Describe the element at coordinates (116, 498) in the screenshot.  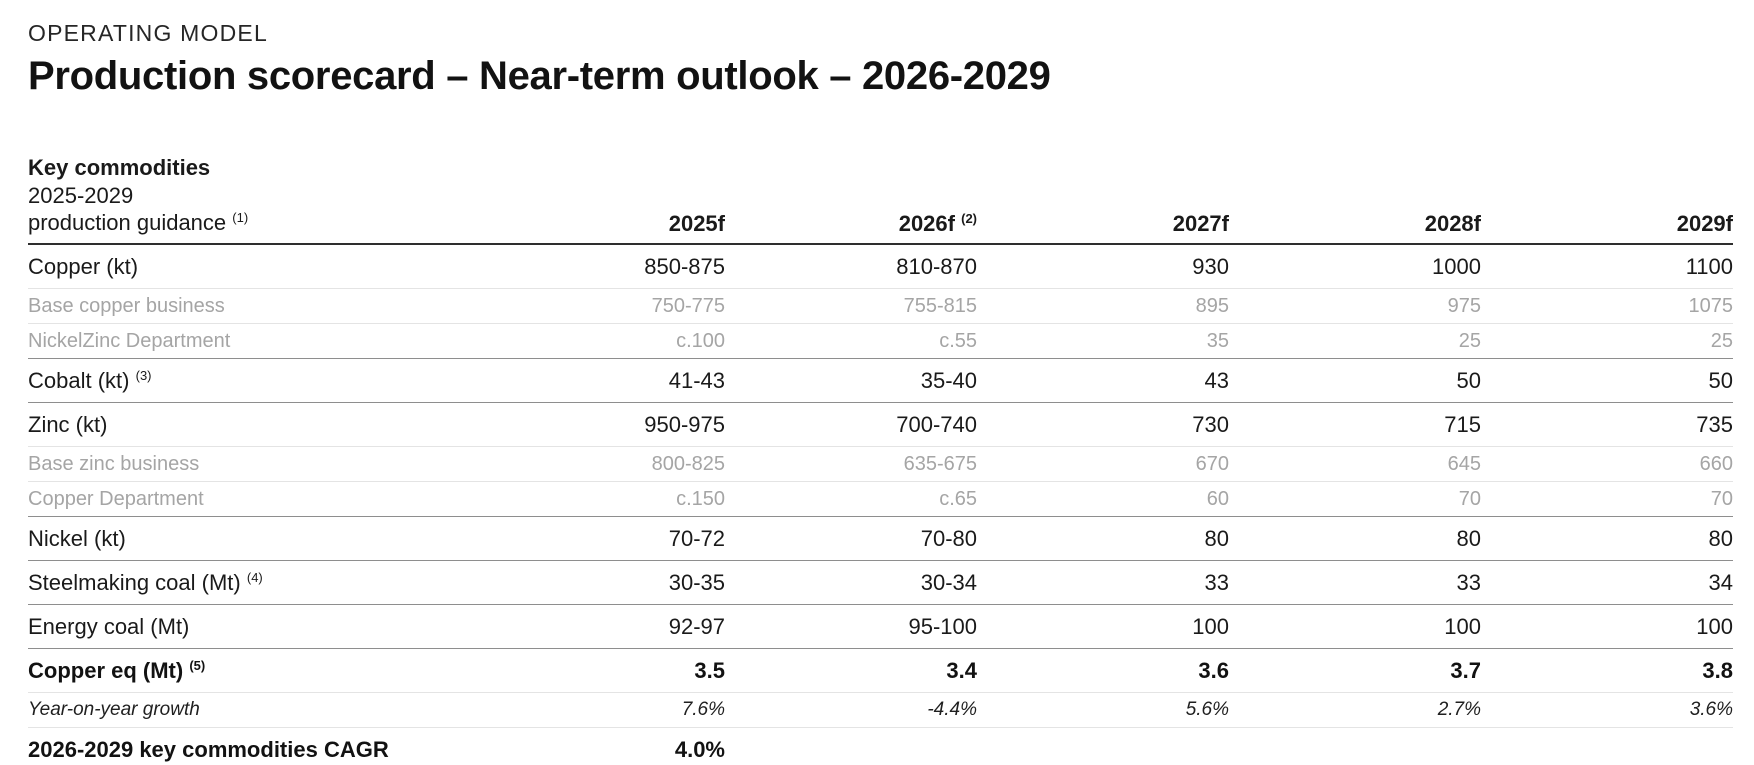
I see `row-label-text: Copper Department` at that location.